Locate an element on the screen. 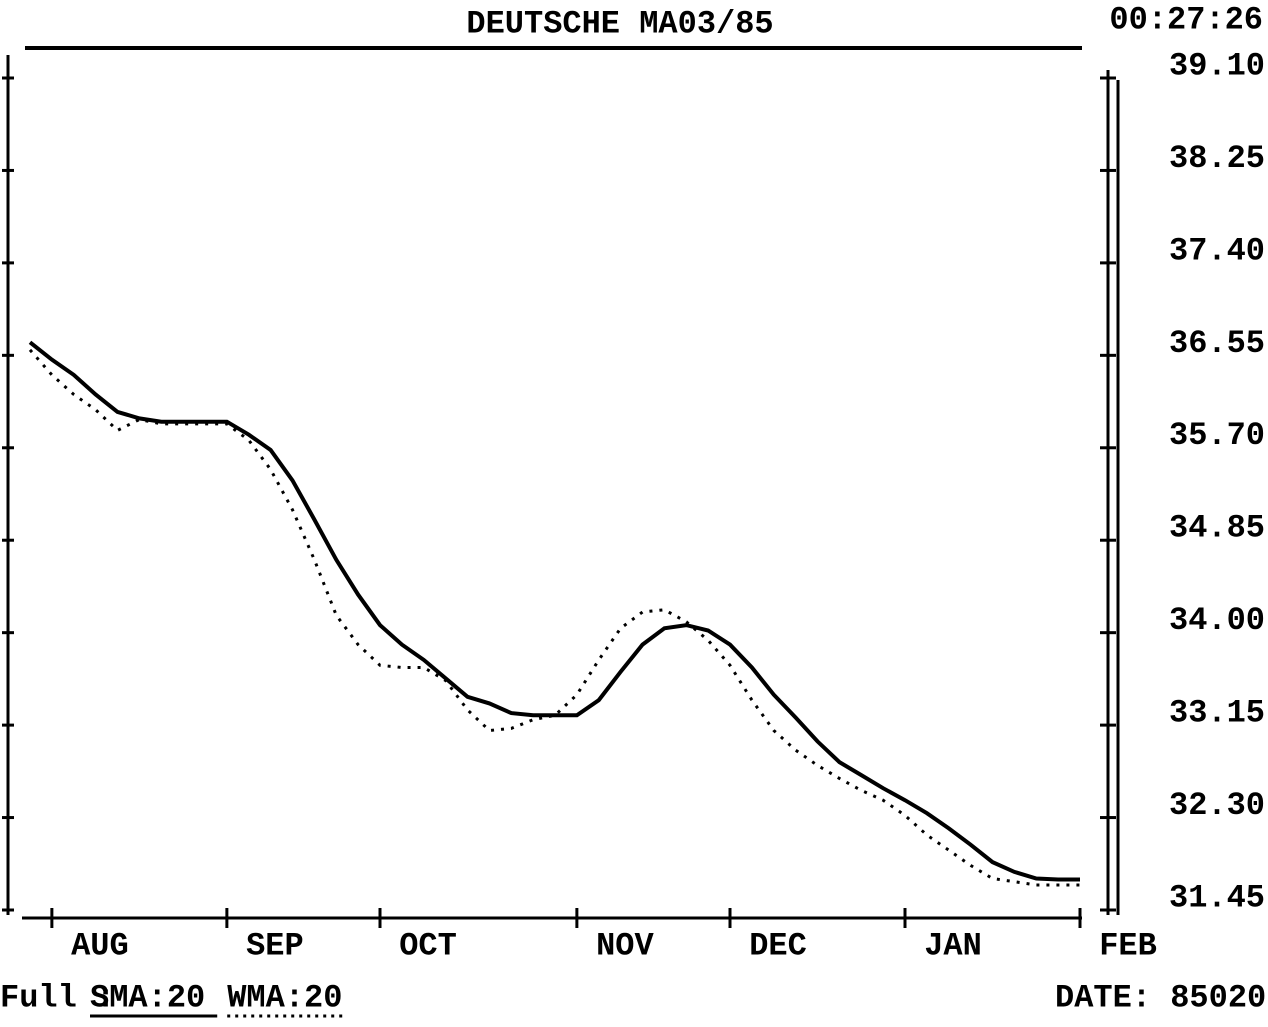 The width and height of the screenshot is (1268, 1027). mode-label: Full : is located at coordinates (57, 997).